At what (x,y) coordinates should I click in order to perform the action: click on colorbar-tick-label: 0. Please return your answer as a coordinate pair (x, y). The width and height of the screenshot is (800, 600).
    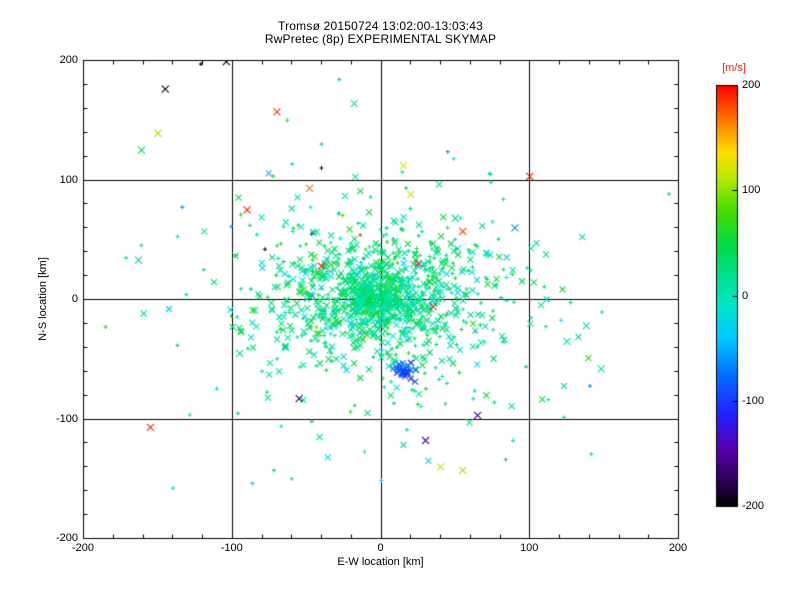
    Looking at the image, I should click on (745, 295).